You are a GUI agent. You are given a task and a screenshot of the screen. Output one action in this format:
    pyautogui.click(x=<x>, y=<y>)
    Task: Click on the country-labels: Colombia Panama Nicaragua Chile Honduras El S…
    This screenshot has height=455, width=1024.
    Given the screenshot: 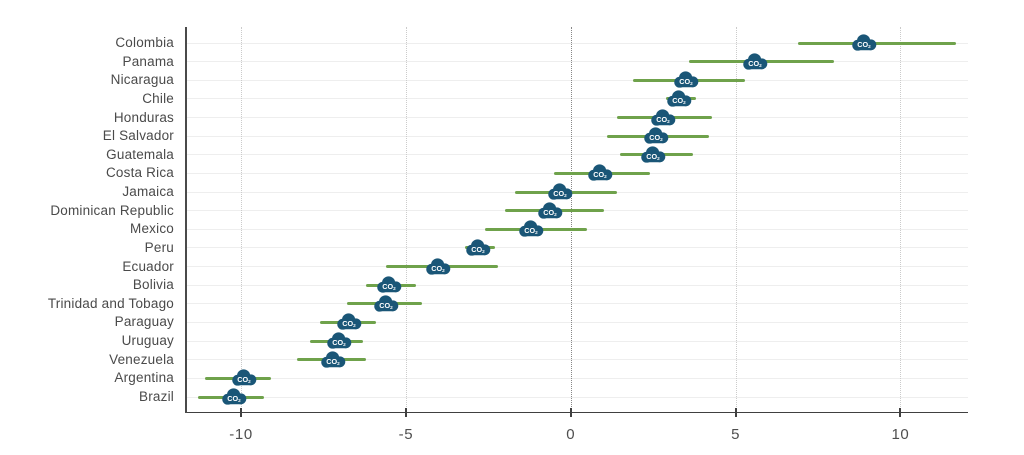 What is the action you would take?
    pyautogui.click(x=87, y=220)
    